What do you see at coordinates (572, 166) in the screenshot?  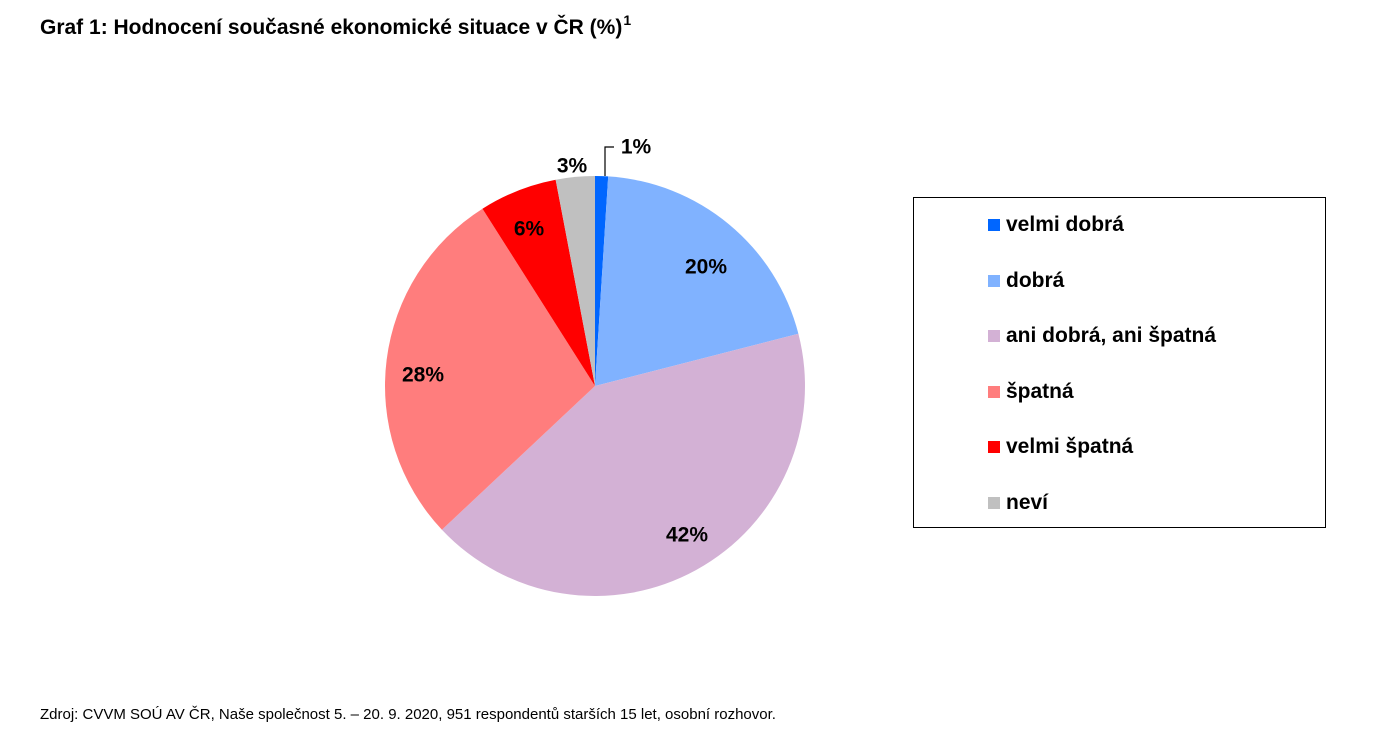 I see `data-label-nevi: 3%` at bounding box center [572, 166].